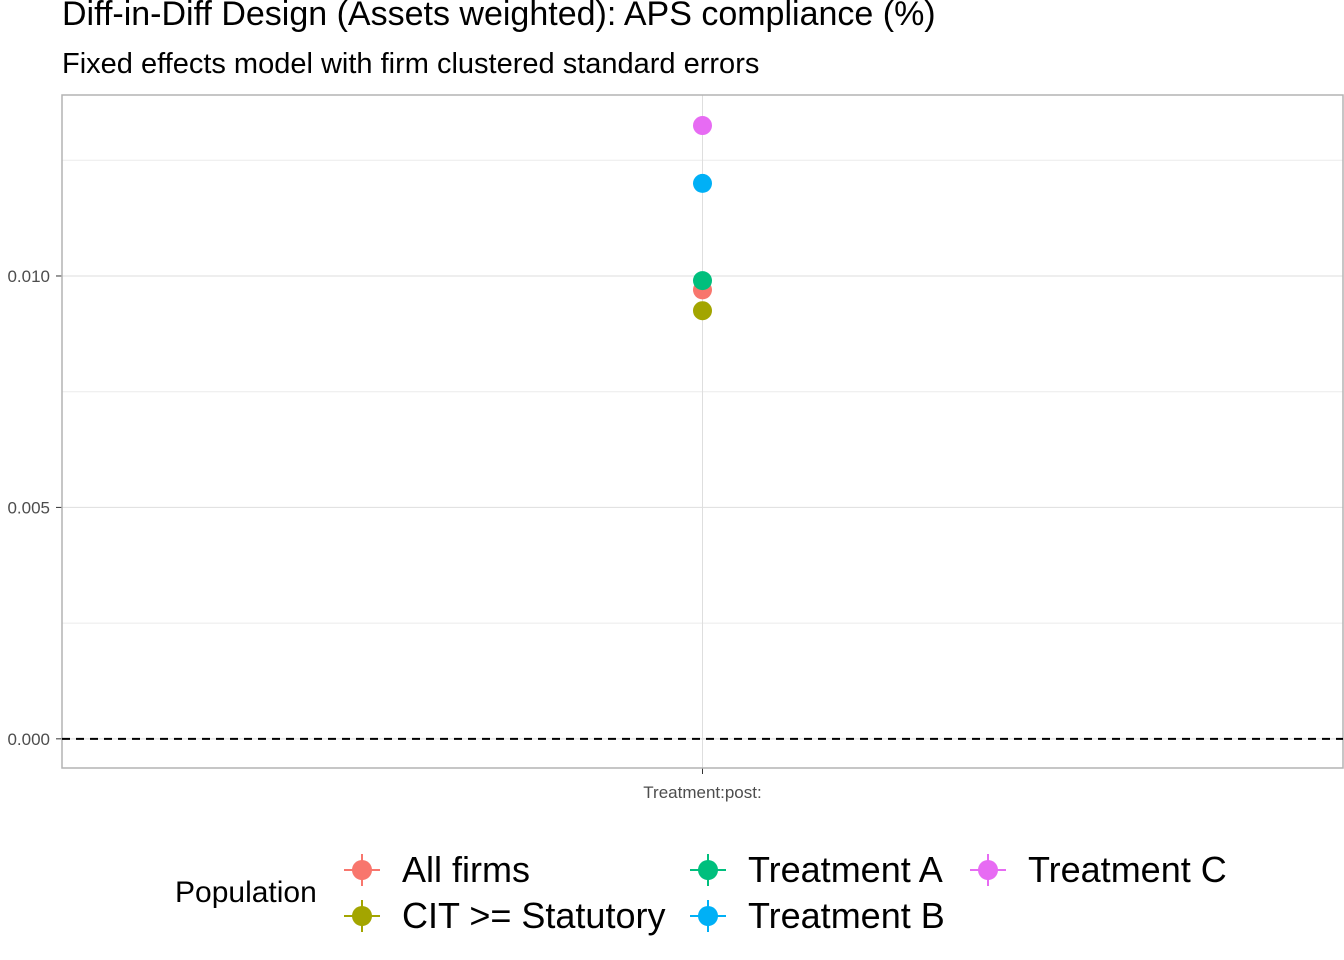  What do you see at coordinates (466, 869) in the screenshot?
I see `legend-label: All firms` at bounding box center [466, 869].